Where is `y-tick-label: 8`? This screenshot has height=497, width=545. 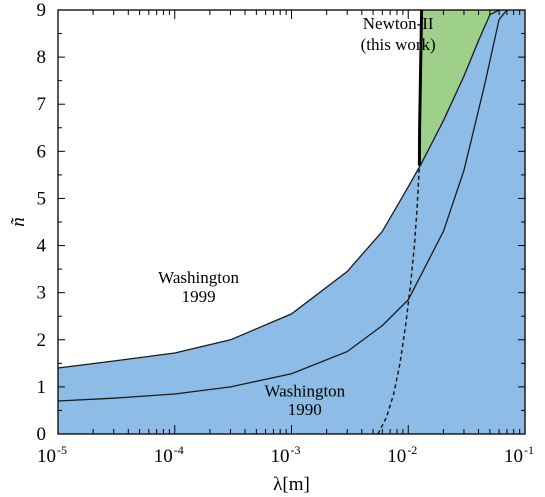 y-tick-label: 8 is located at coordinates (42, 57).